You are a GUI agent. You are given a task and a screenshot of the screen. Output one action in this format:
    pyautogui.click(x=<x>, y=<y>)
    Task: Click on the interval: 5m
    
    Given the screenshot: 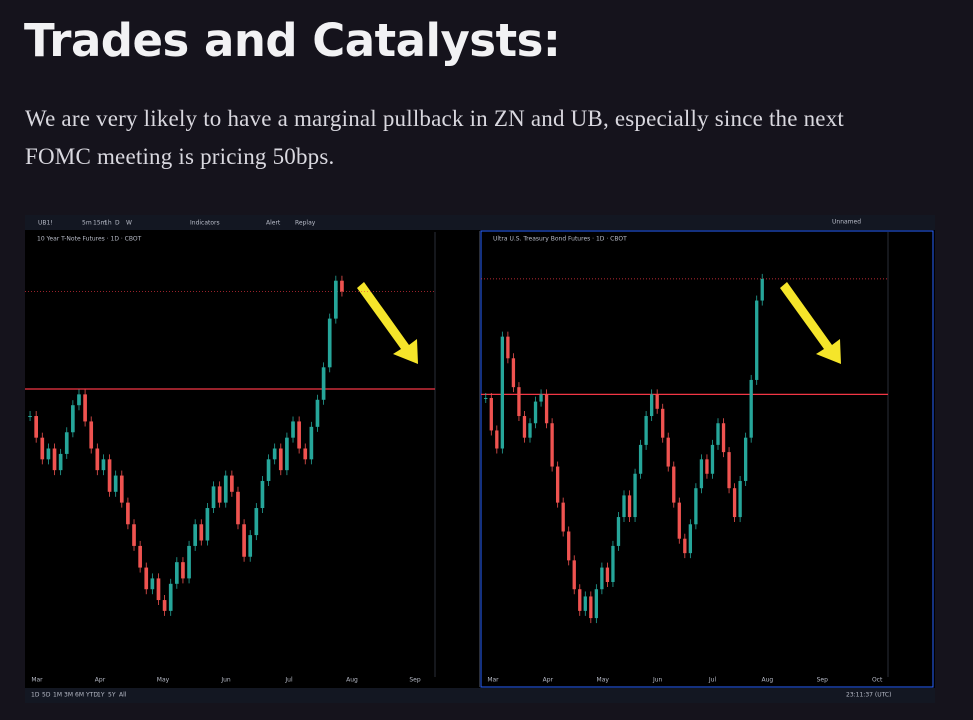 What is the action you would take?
    pyautogui.click(x=87, y=223)
    